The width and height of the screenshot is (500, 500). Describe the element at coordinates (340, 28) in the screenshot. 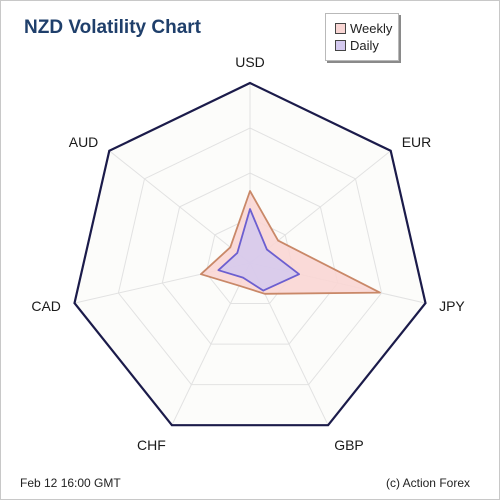

I see `legend-swatch-weekly` at that location.